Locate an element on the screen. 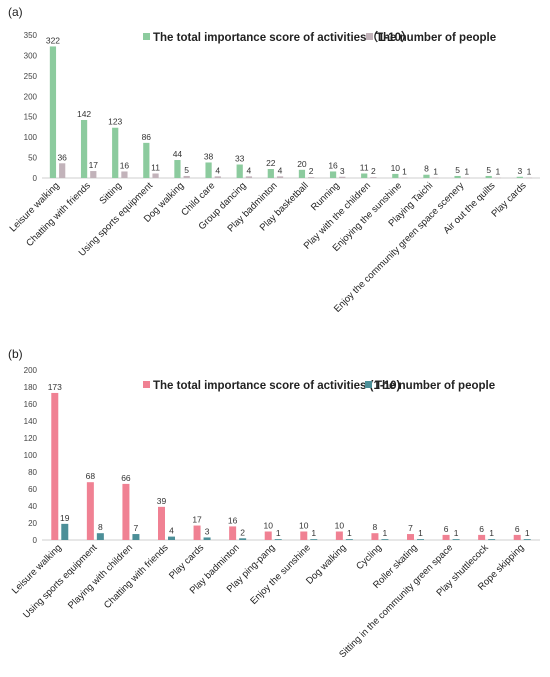 The image size is (550, 677). data-label: 39 is located at coordinates (162, 501).